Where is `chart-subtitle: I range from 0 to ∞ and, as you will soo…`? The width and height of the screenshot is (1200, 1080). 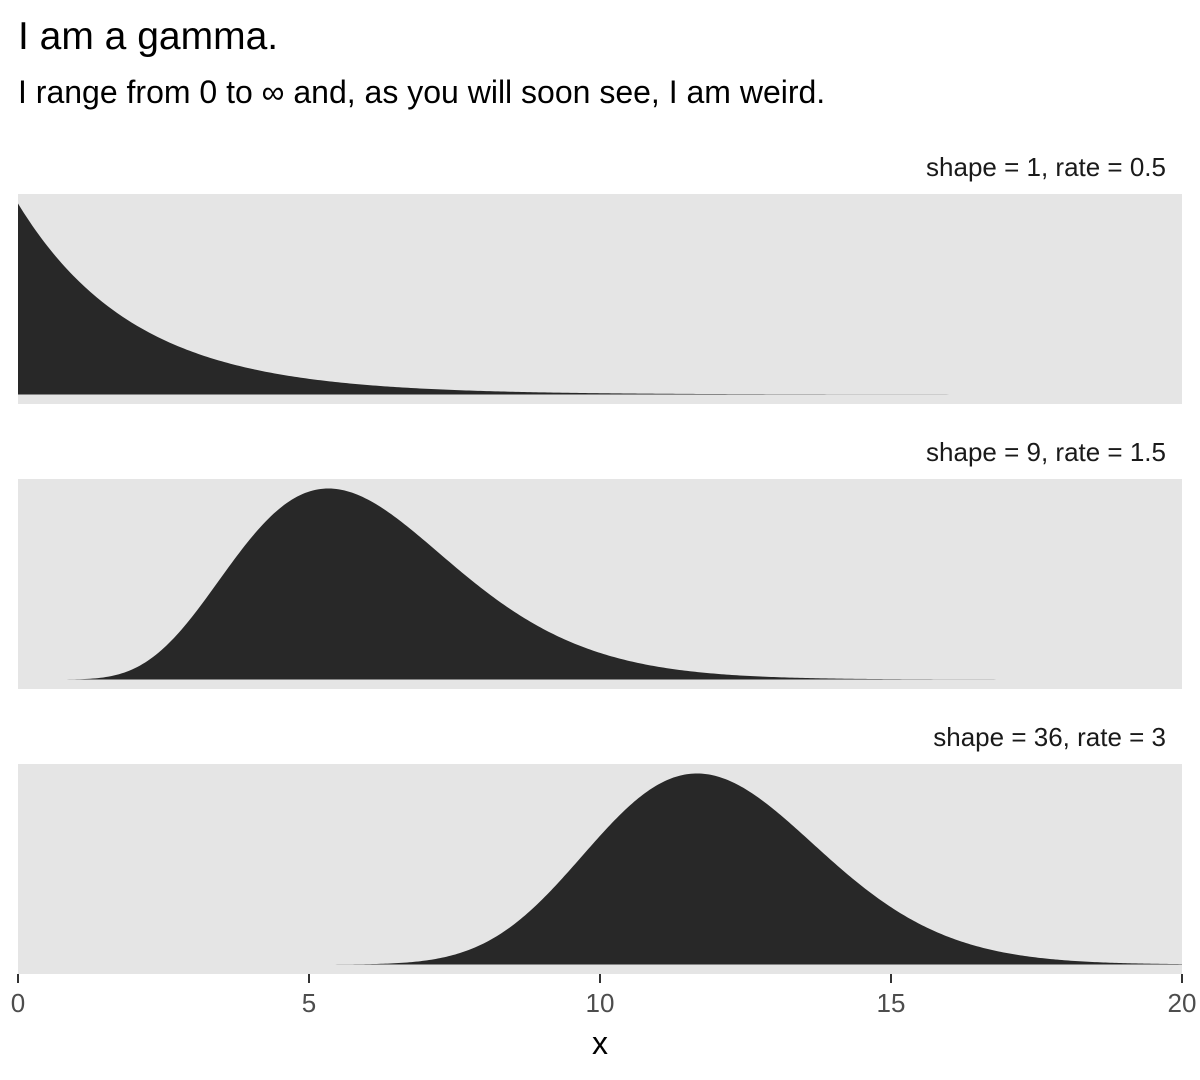
chart-subtitle: I range from 0 to ∞ and, as you will soo… is located at coordinates (422, 92).